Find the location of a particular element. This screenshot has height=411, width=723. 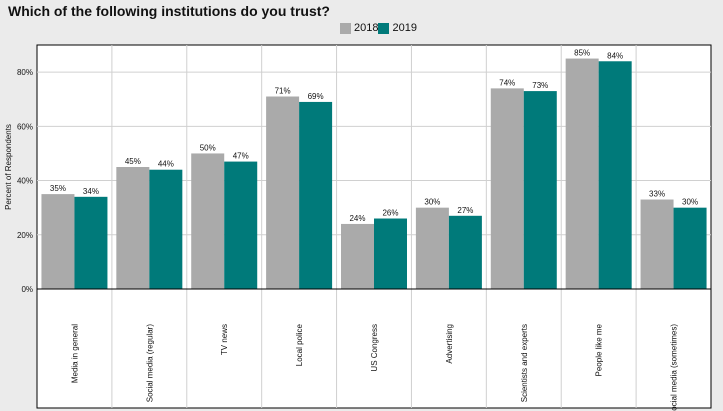

data-label-2018: 24% is located at coordinates (357, 218).